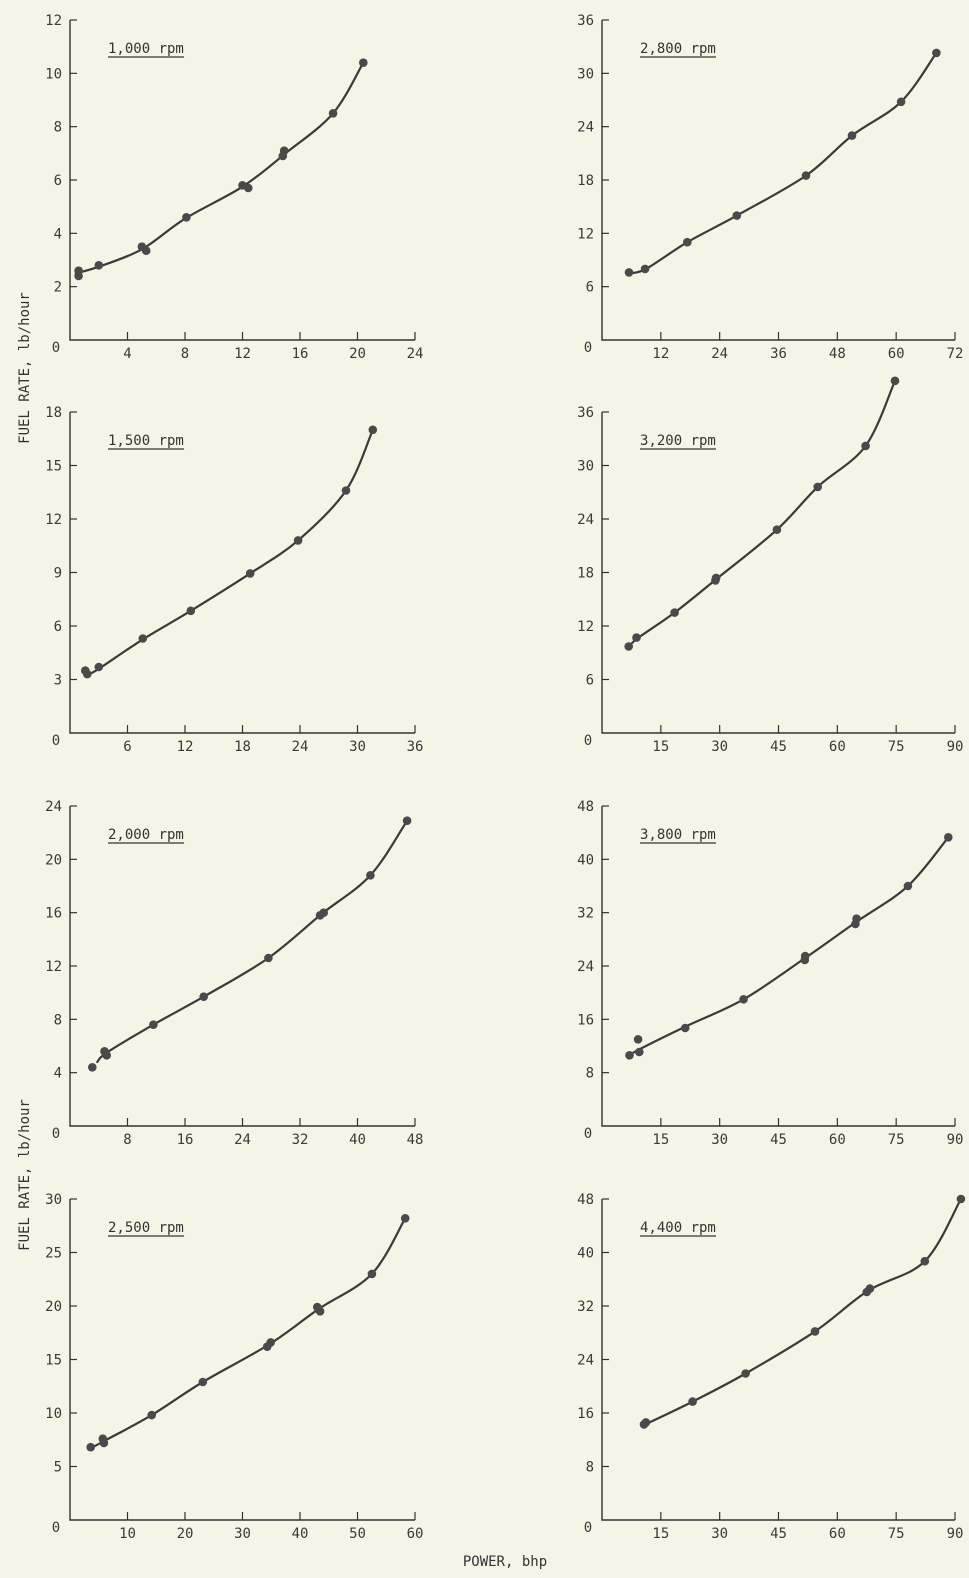 The width and height of the screenshot is (969, 1578). What do you see at coordinates (585, 21) in the screenshot?
I see `y-tick-label: 36` at bounding box center [585, 21].